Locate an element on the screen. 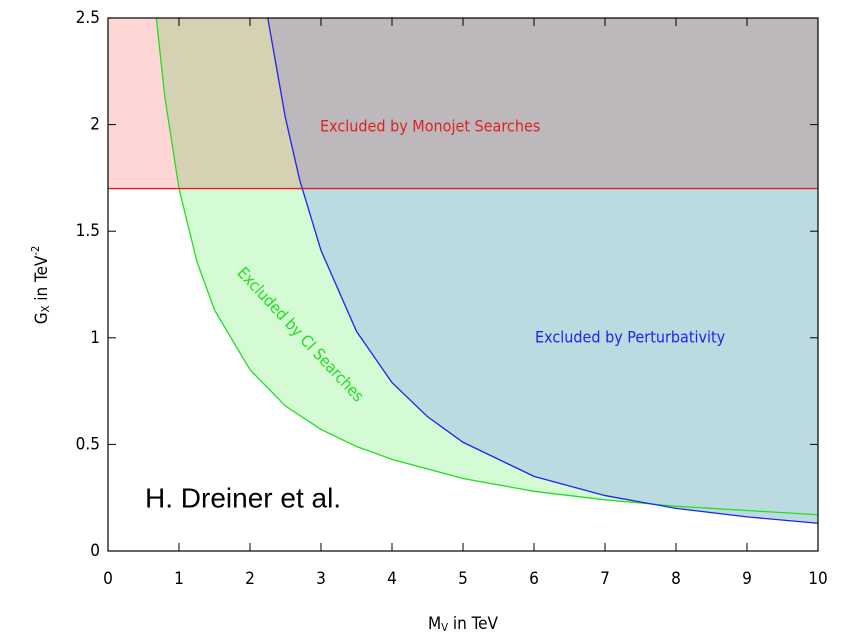  x-tick-label: 5 is located at coordinates (463, 579).